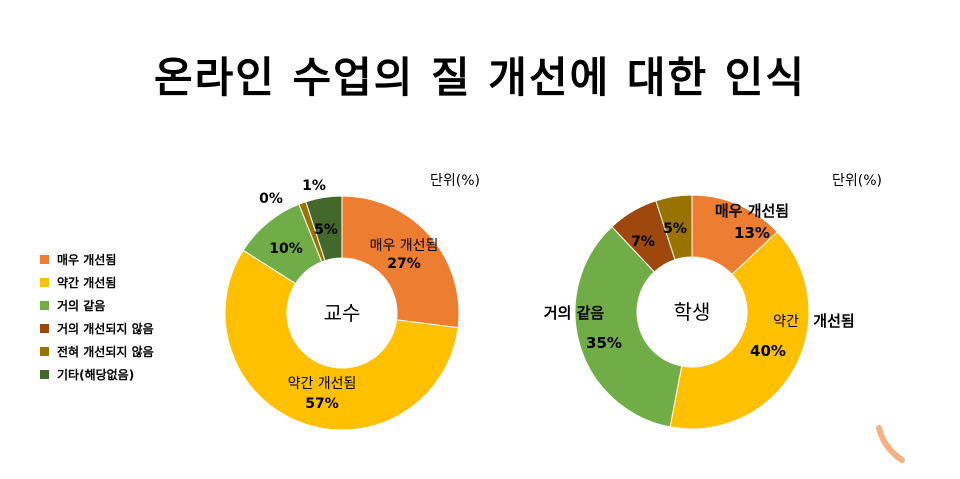  I want to click on legend-item: 거의 같음, so click(97, 305).